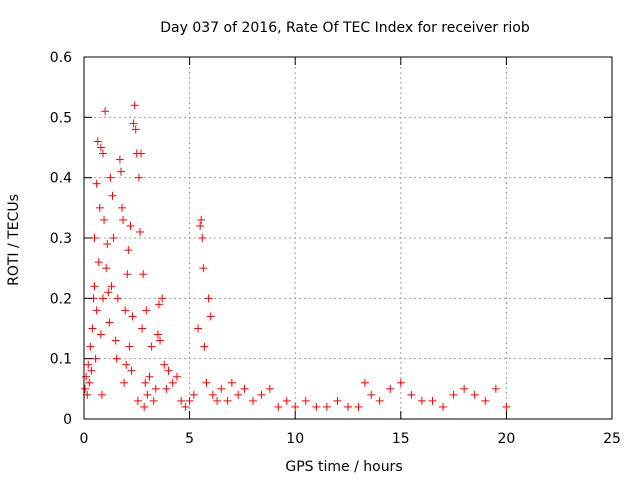 The image size is (640, 480). I want to click on x-tick-label: 25, so click(612, 439).